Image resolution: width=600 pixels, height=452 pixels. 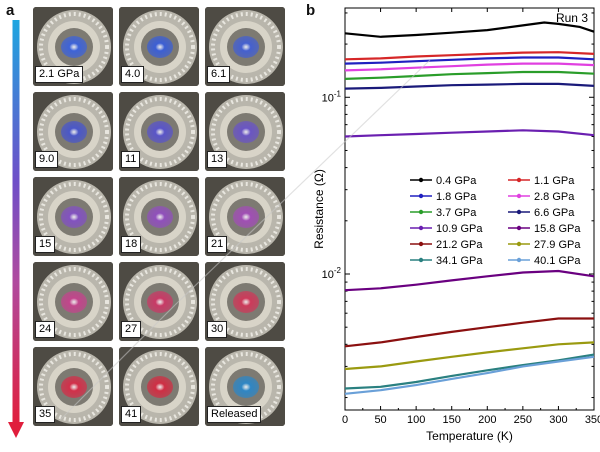 I want to click on pressure-label: 4.0, so click(x=133, y=74).